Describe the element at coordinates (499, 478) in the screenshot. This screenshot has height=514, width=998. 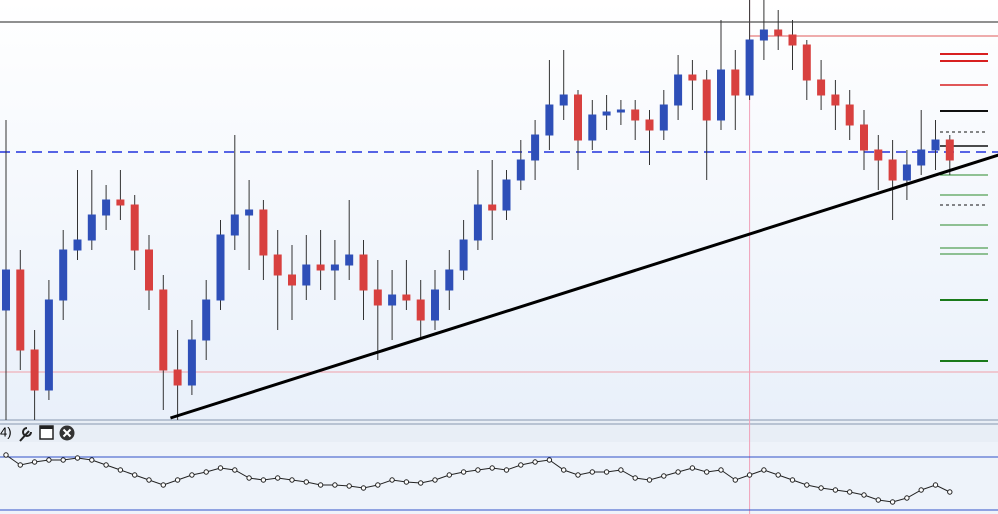
I see `oscillator-pane` at that location.